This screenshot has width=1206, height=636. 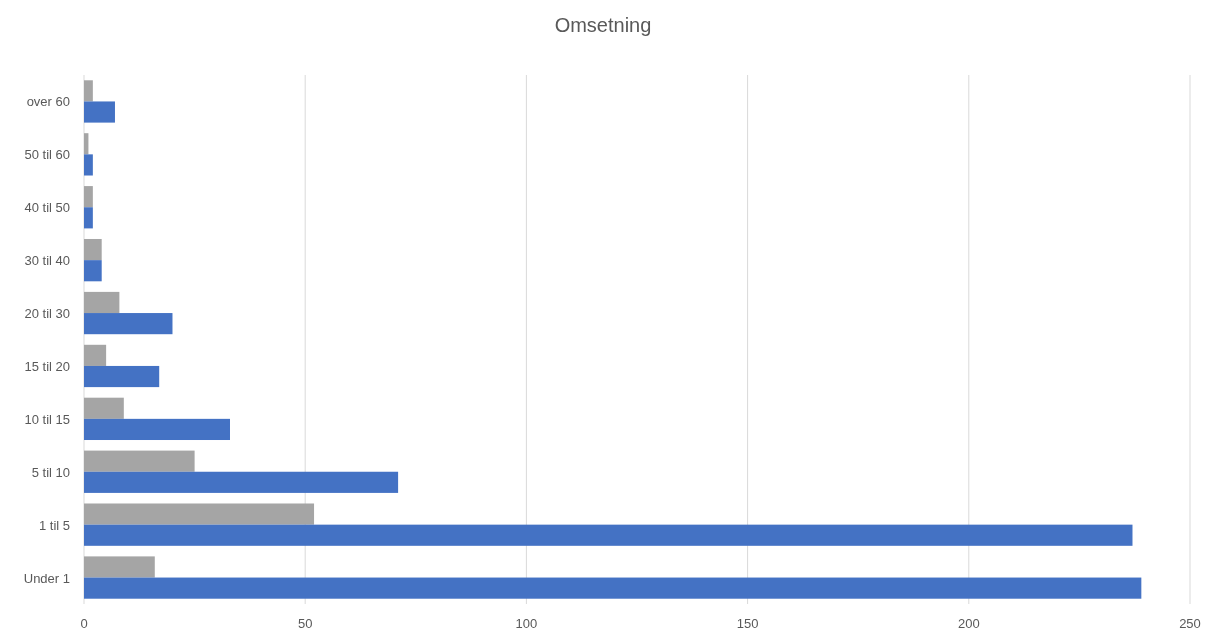 I want to click on y-tick-label: 1 til 5, so click(x=54, y=525).